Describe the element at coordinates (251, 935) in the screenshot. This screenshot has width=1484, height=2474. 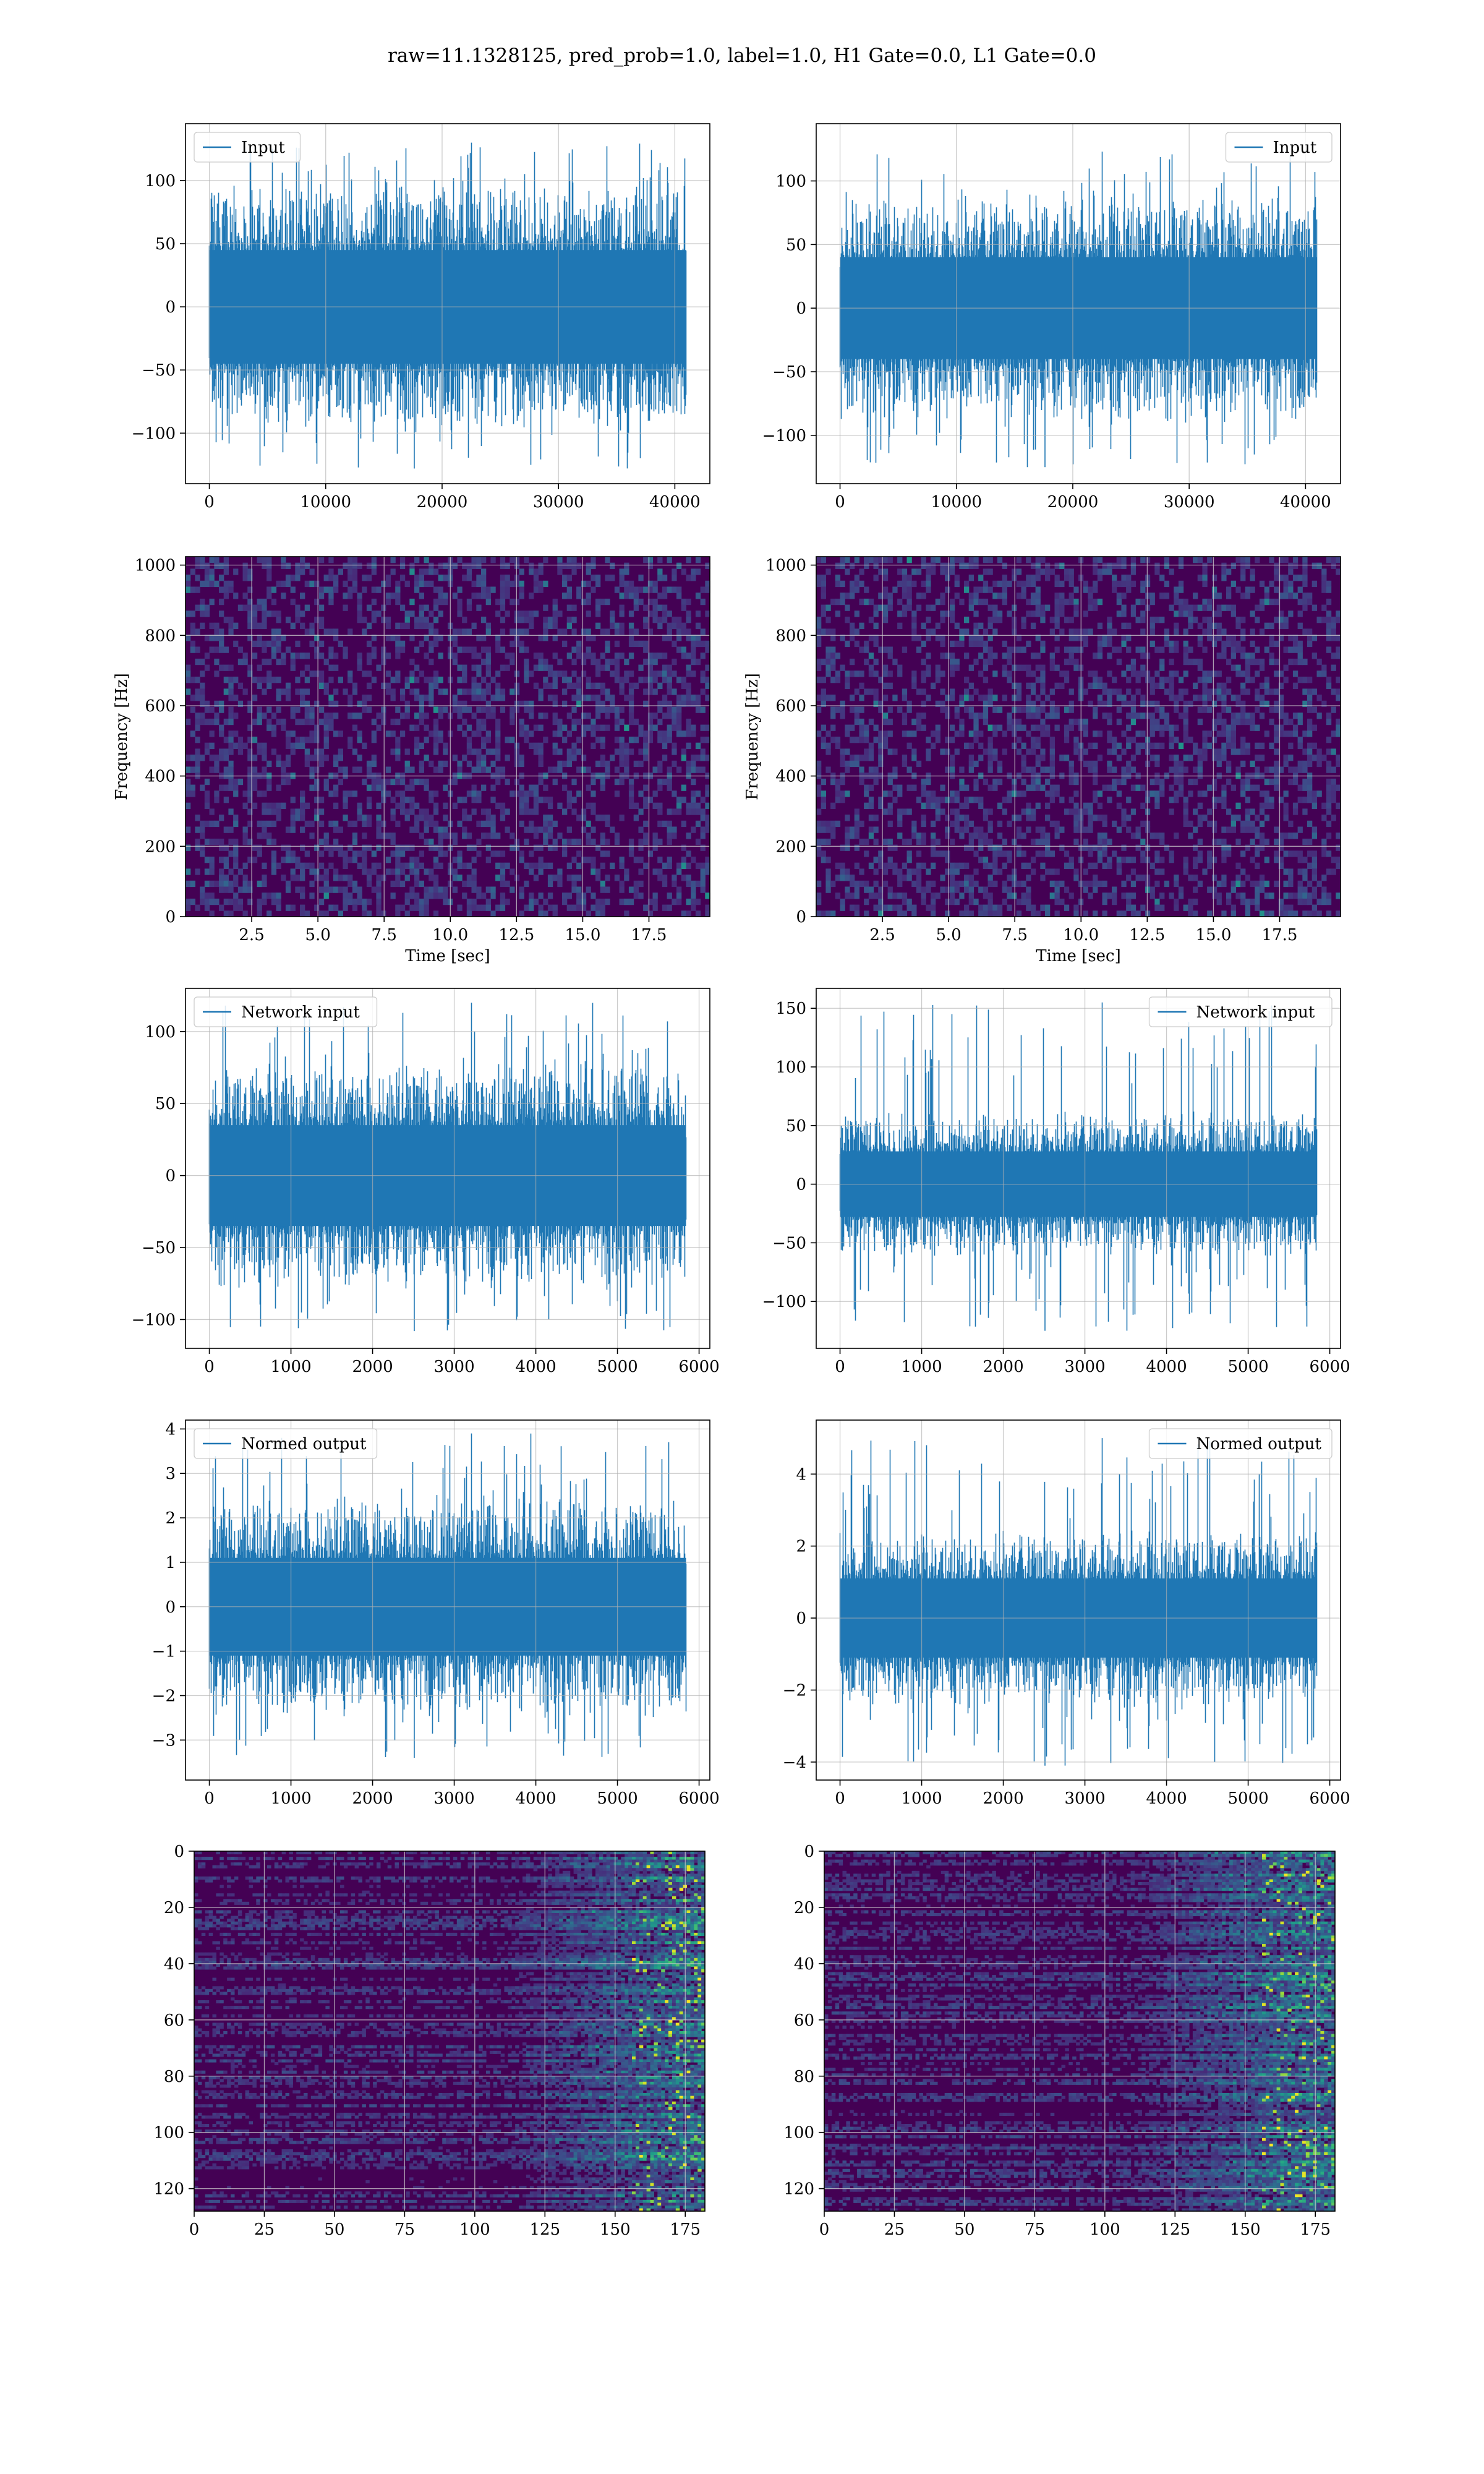
I see `x-tick-label: 2.5` at that location.